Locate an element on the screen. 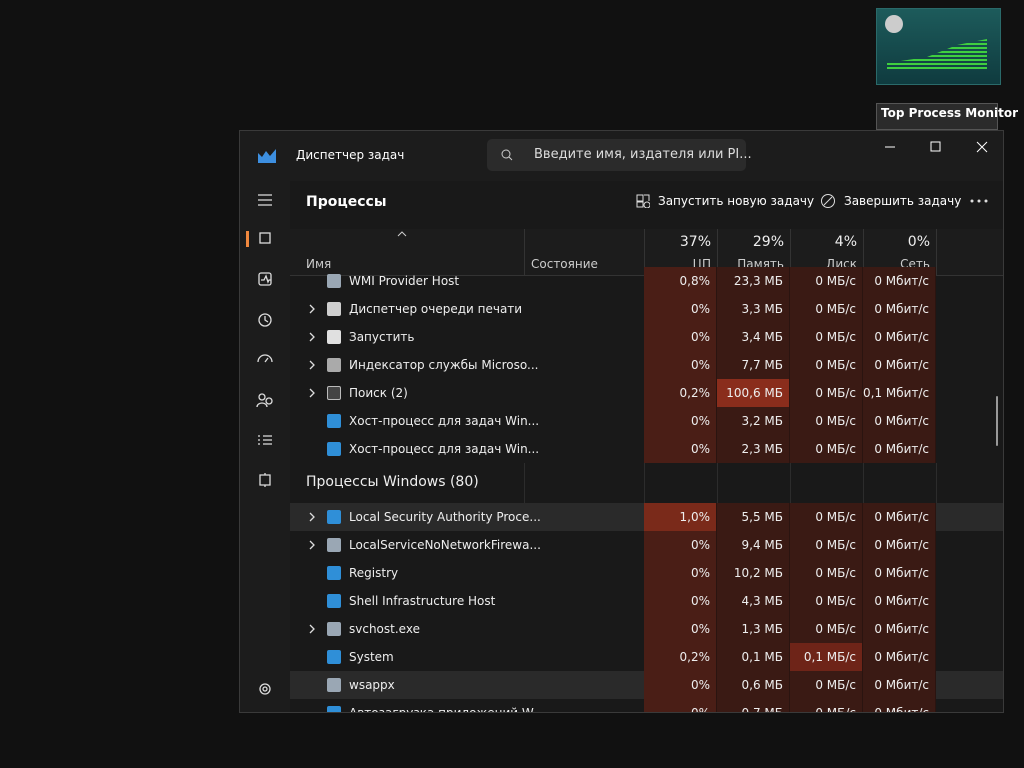 The width and height of the screenshot is (1024, 768). end-task-button: Завершить задачу is located at coordinates (903, 201).